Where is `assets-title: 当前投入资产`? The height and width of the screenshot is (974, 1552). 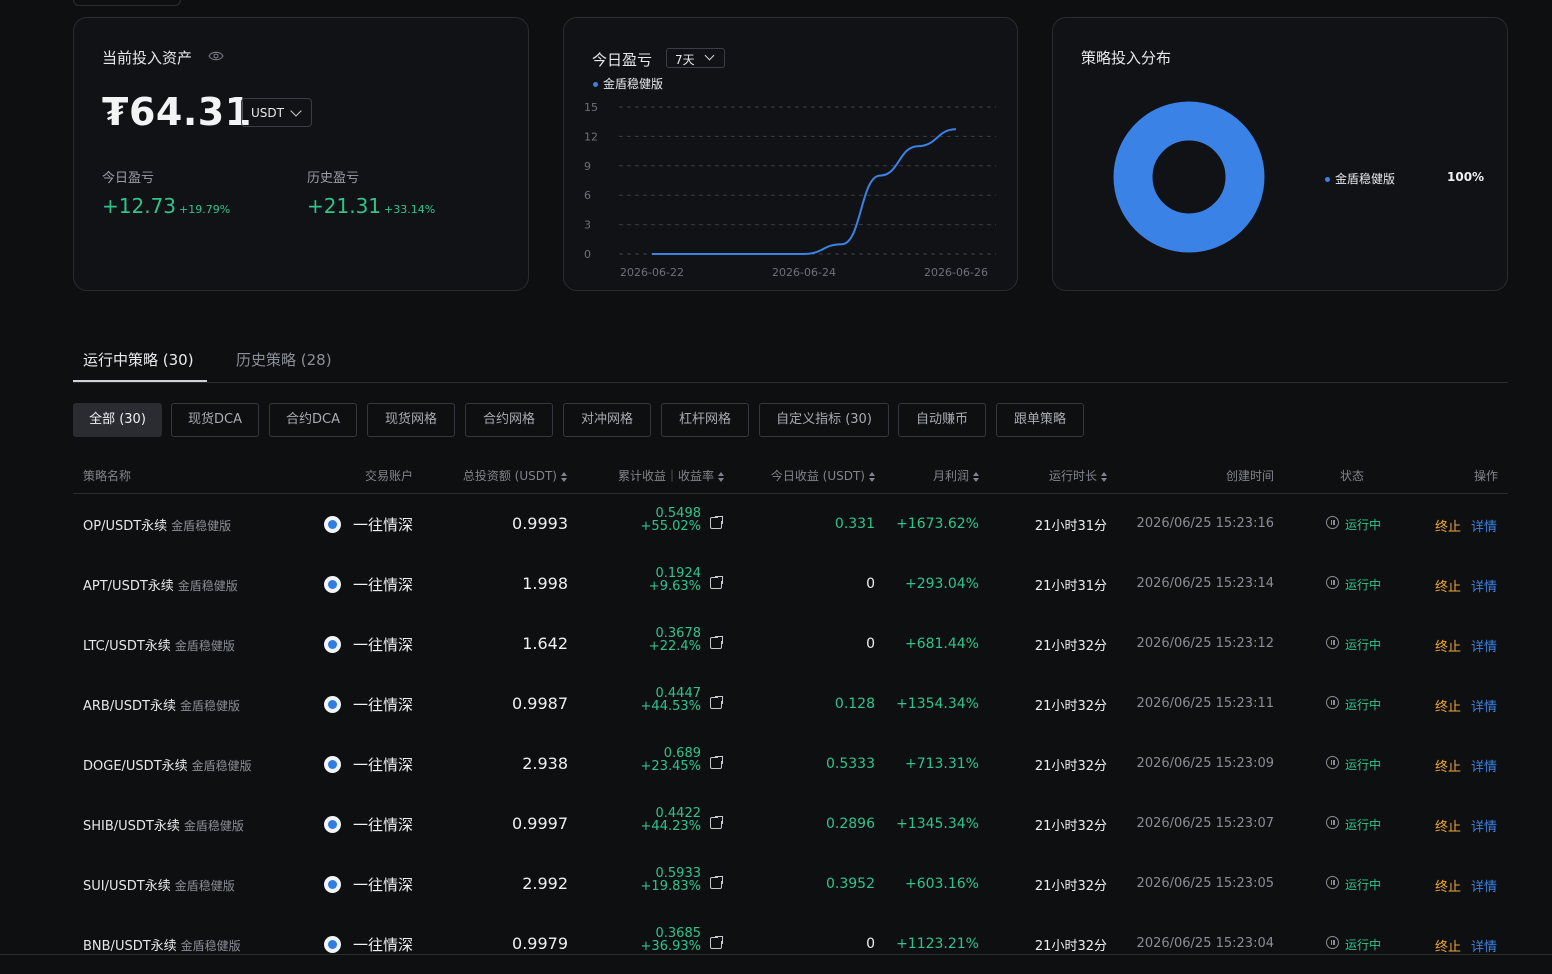 assets-title: 当前投入资产 is located at coordinates (147, 58).